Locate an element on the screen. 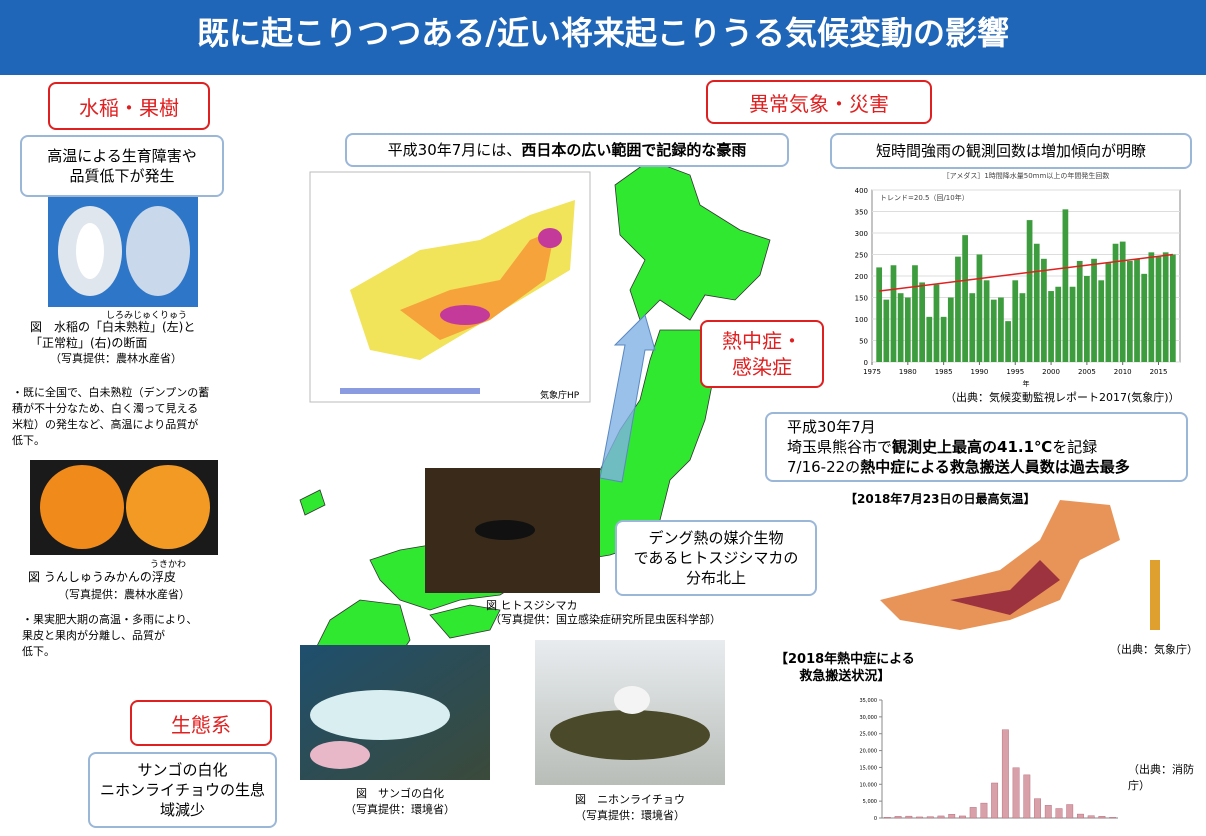 The image size is (1206, 836). y-tick-label: 20,000 is located at coordinates (869, 752).